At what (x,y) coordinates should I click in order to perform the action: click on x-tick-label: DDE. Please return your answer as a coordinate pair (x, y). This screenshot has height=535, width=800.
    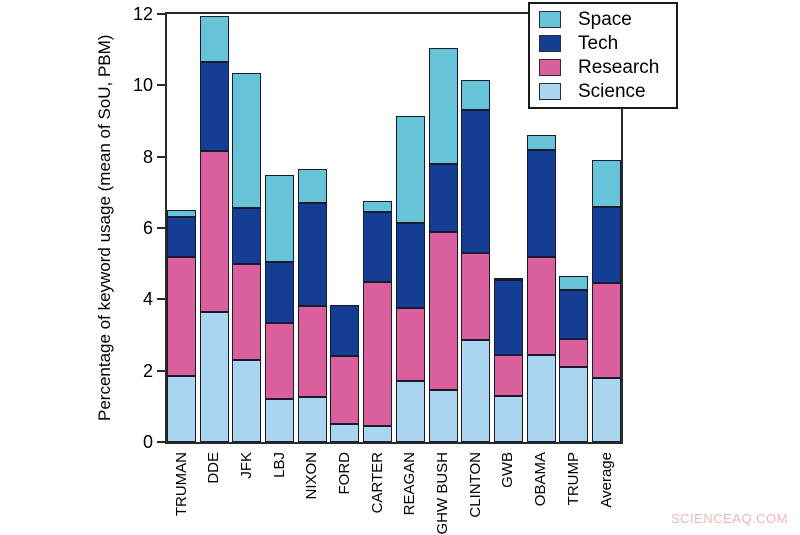
    Looking at the image, I should click on (214, 468).